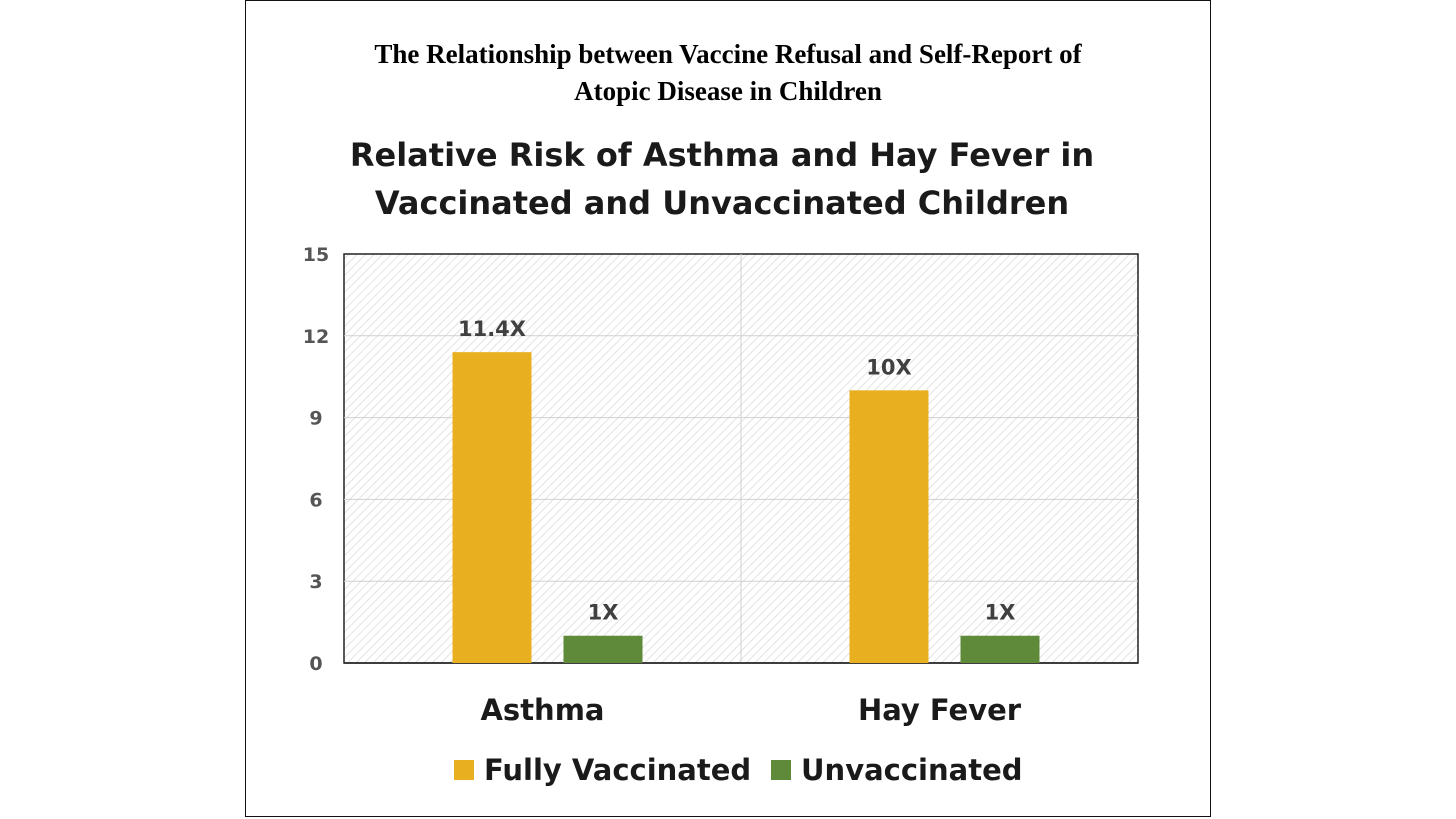 This screenshot has height=819, width=1456. Describe the element at coordinates (722, 155) in the screenshot. I see `chart-title-line-1: Relative Risk of Asthma and Hay Fever in` at that location.